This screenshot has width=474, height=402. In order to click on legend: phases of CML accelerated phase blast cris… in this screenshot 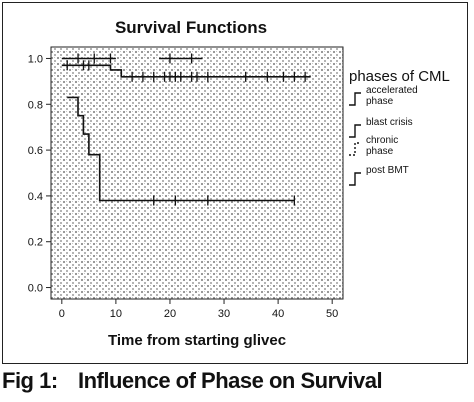, I will do `click(399, 127)`.